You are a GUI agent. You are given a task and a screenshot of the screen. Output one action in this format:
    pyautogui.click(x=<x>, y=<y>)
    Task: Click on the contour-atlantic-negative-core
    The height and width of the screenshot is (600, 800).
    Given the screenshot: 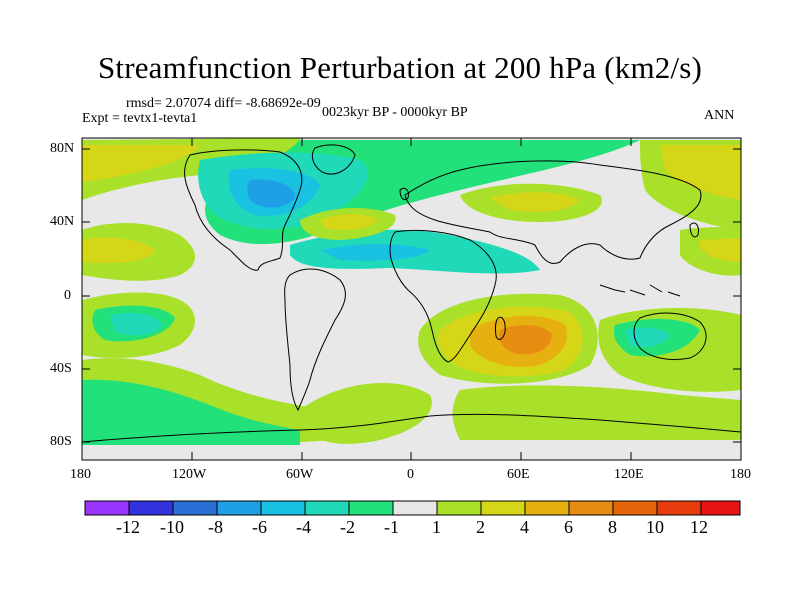 What is the action you would take?
    pyautogui.click(x=375, y=252)
    